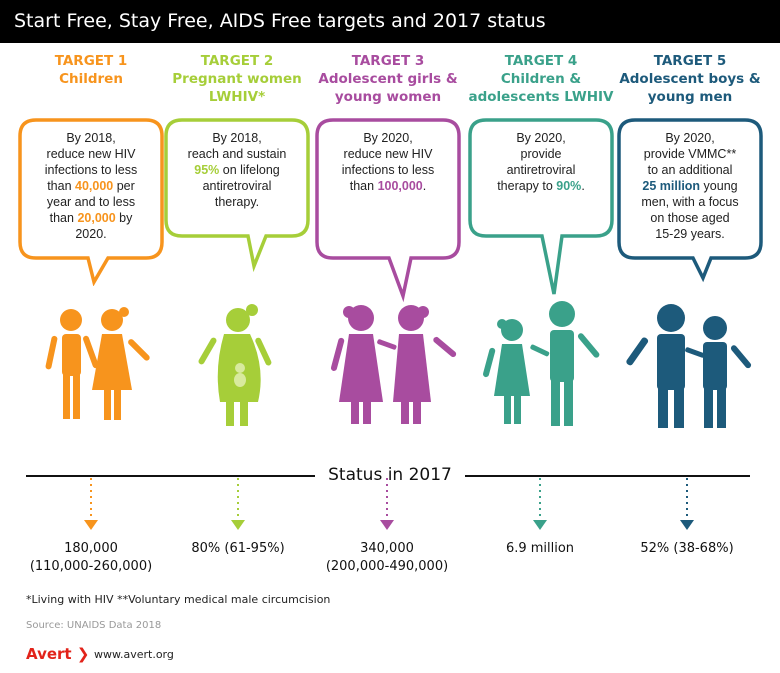 The height and width of the screenshot is (673, 780). I want to click on status-arrows, so click(389, 504).